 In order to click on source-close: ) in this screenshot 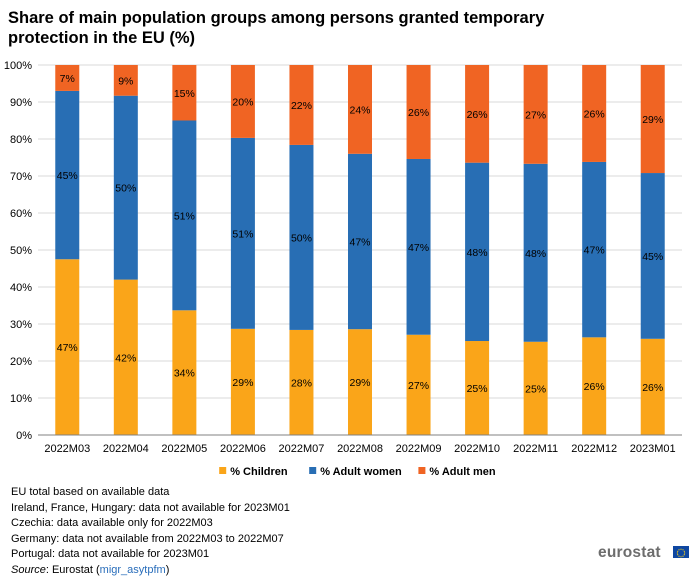, I will do `click(168, 570)`.